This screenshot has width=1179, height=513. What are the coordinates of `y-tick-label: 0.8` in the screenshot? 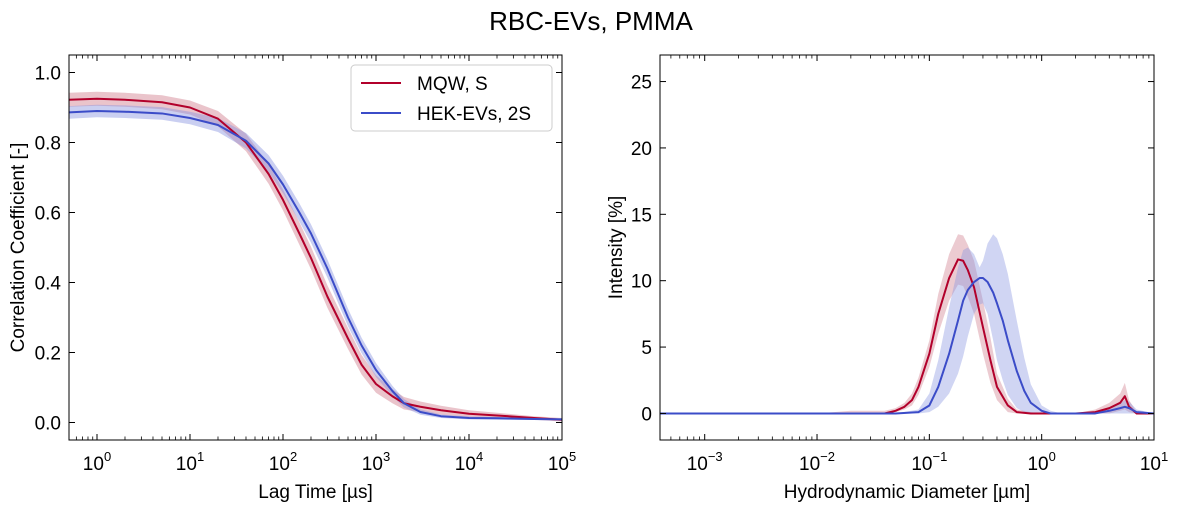 It's located at (48, 144).